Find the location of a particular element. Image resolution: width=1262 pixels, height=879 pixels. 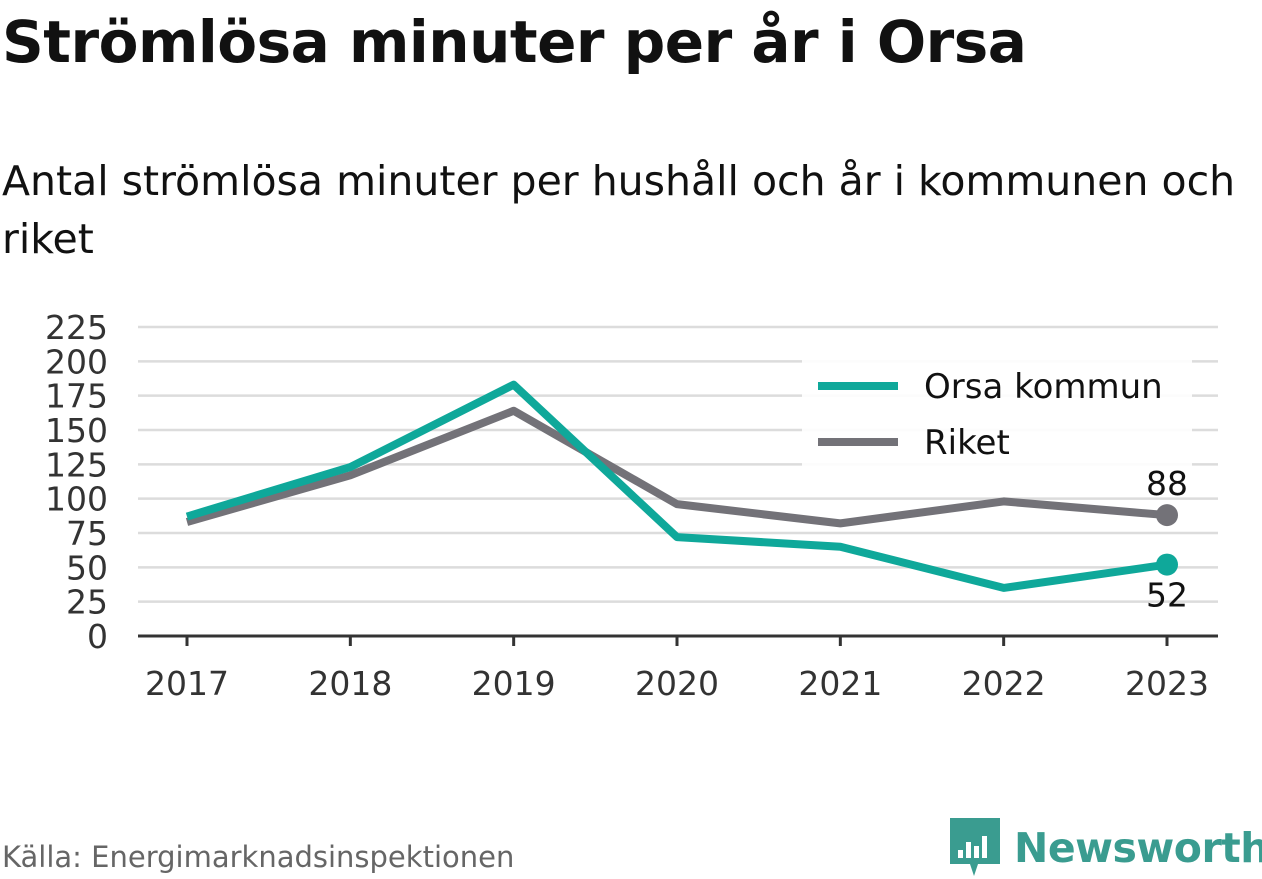

y-tick-label: 100 is located at coordinates (76, 499).